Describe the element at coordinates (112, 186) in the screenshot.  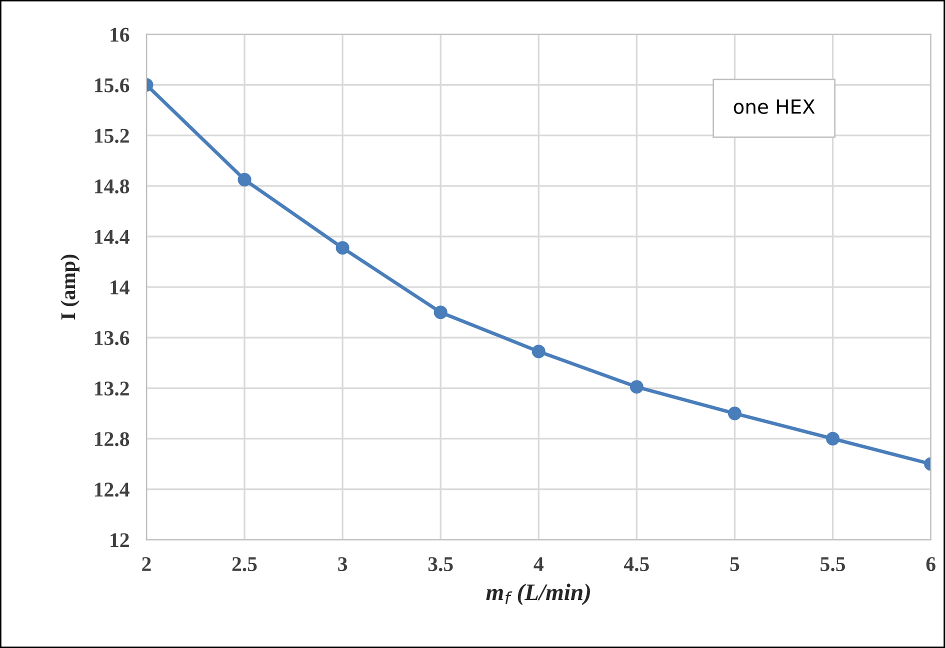
I see `y-tick-label: 14.8` at that location.